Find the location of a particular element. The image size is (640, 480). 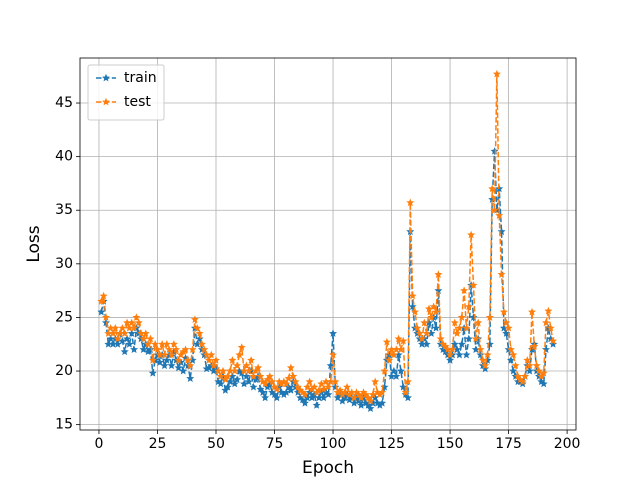

y-tick-label: 35 is located at coordinates (64, 210).